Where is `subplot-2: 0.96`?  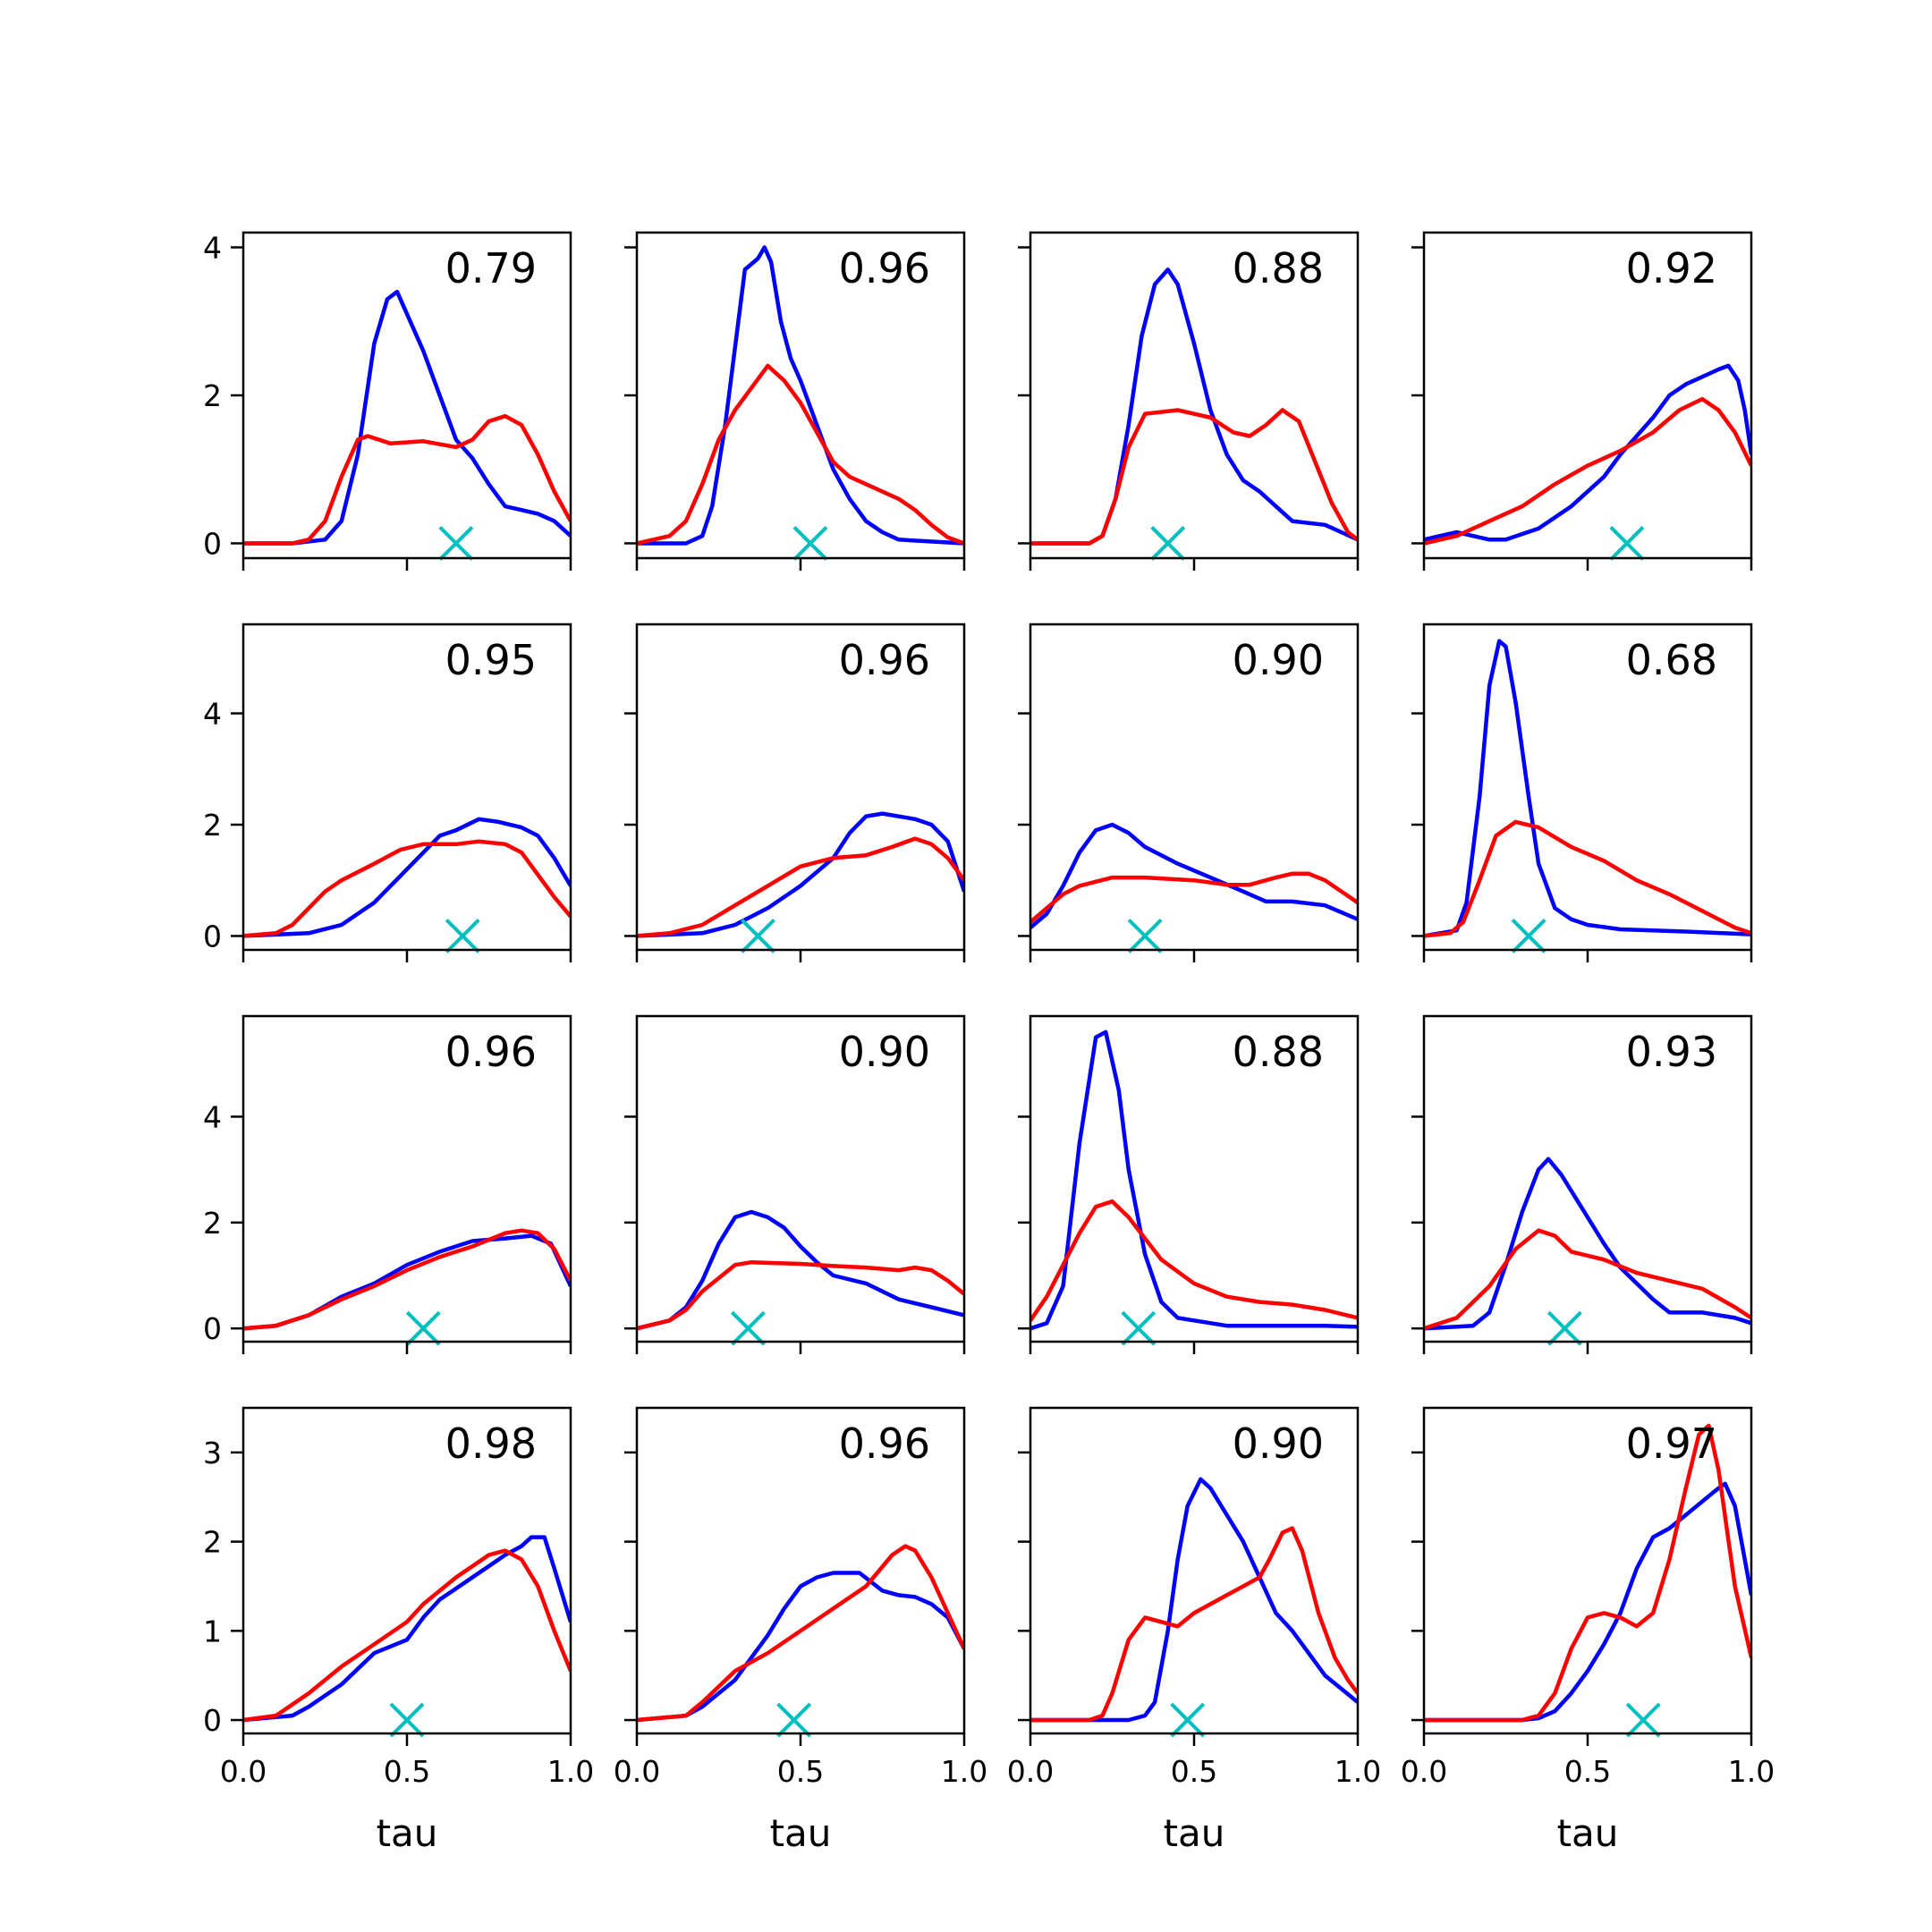
subplot-2: 0.96 is located at coordinates (795, 401).